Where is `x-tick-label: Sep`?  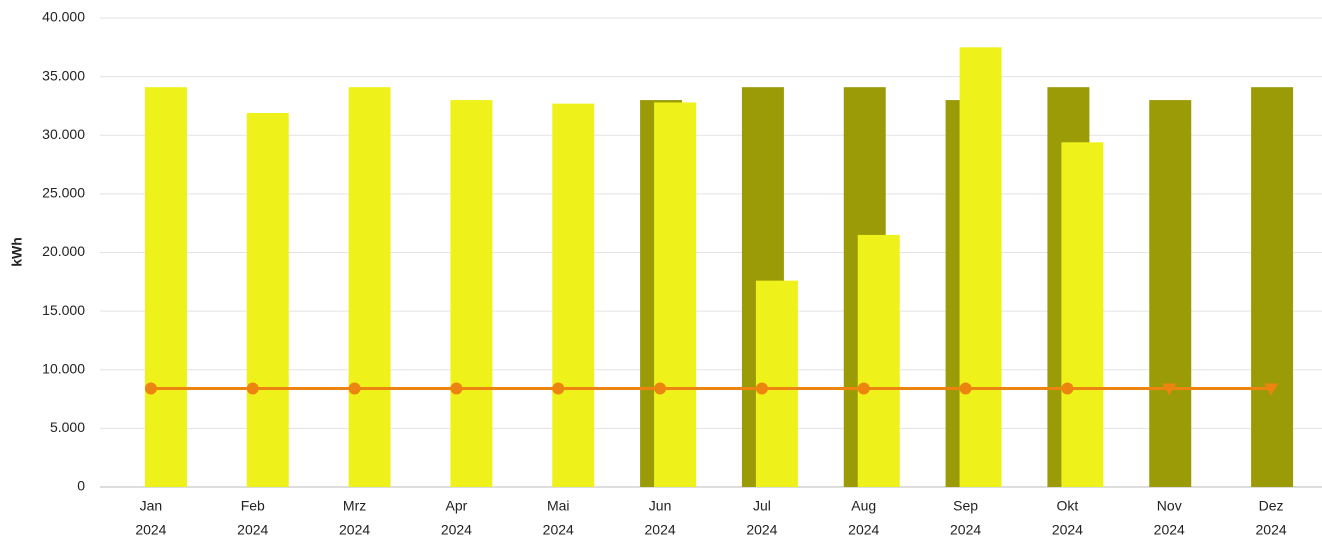
x-tick-label: Sep is located at coordinates (965, 506).